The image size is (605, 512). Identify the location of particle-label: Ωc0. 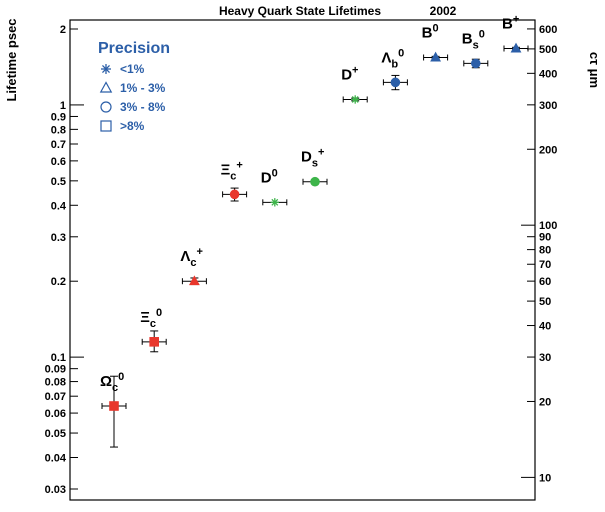
(112, 382).